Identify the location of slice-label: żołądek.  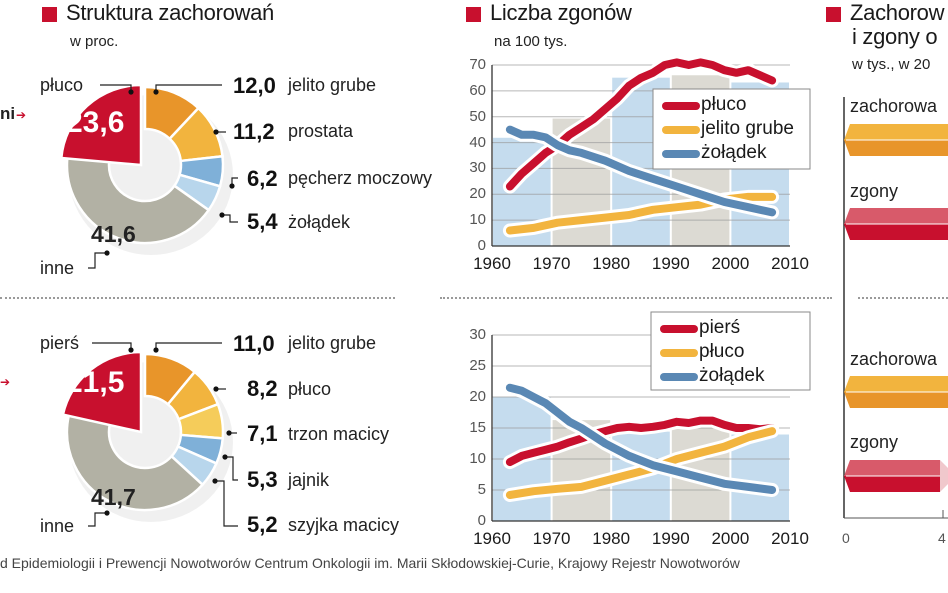
(319, 222).